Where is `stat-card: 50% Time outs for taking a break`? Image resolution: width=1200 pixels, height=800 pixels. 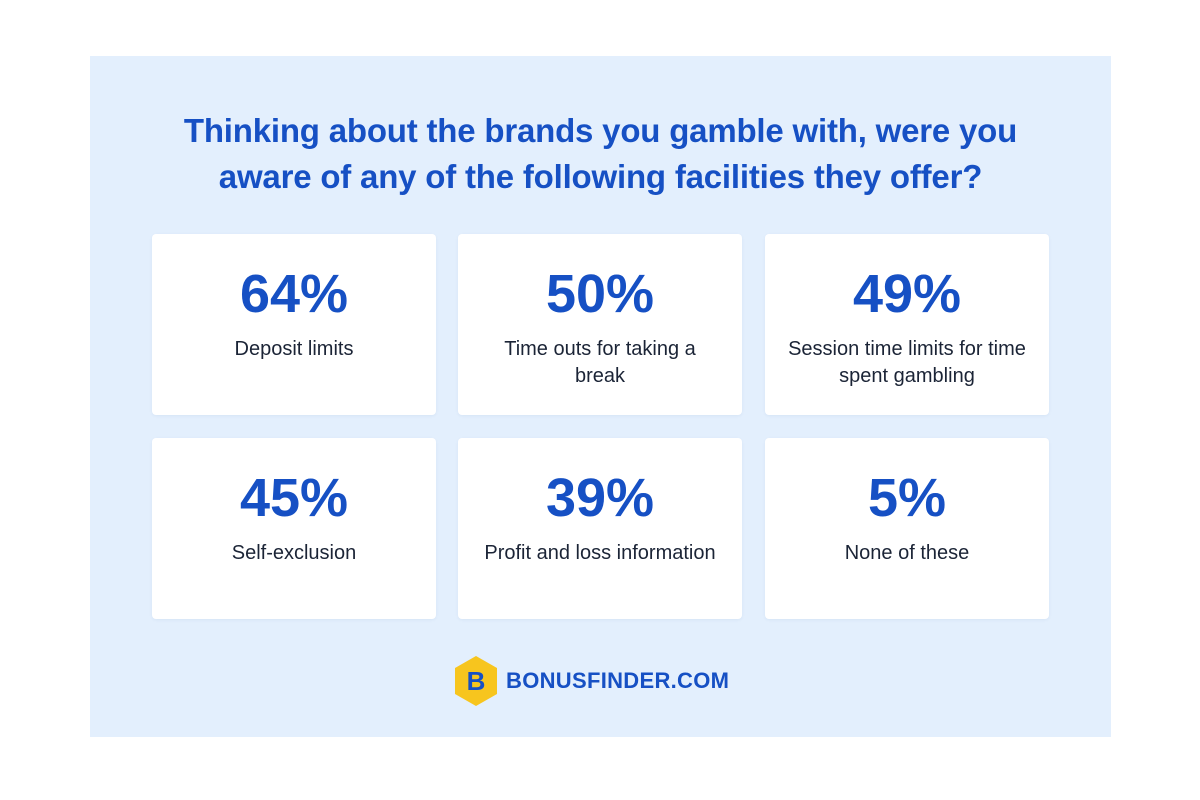
stat-card: 50% Time outs for taking a break is located at coordinates (600, 324).